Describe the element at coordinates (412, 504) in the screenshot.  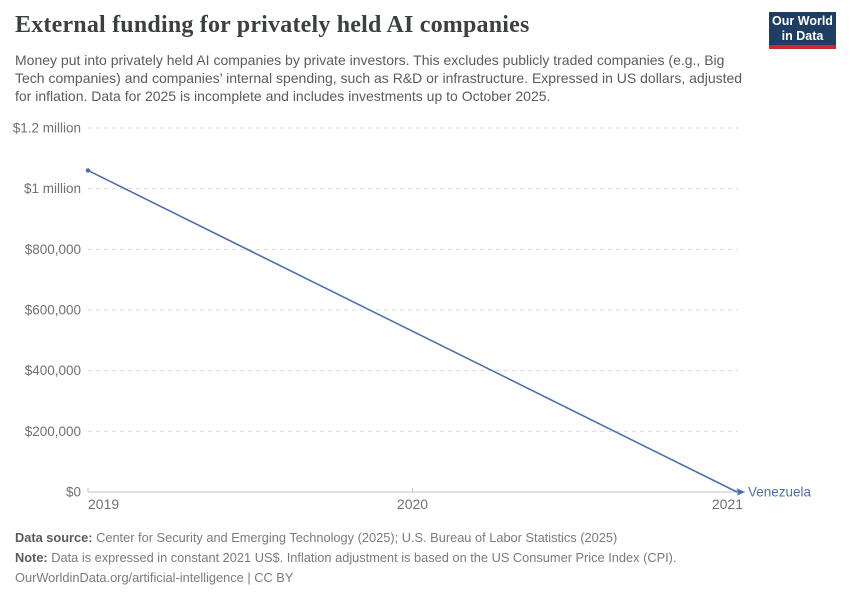
I see `x-tick-label: 2020` at that location.